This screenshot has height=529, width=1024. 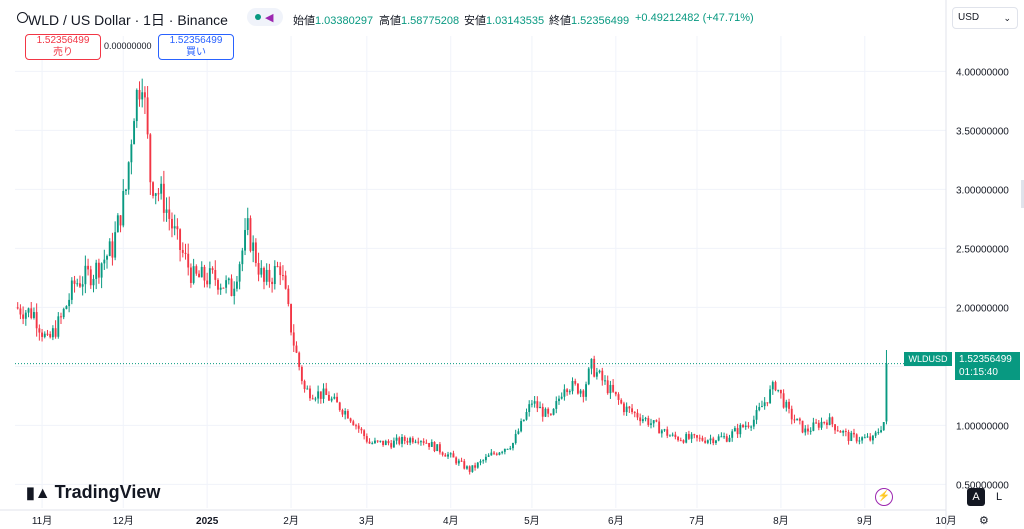 I want to click on high-value: 1.58775208, so click(x=430, y=21).